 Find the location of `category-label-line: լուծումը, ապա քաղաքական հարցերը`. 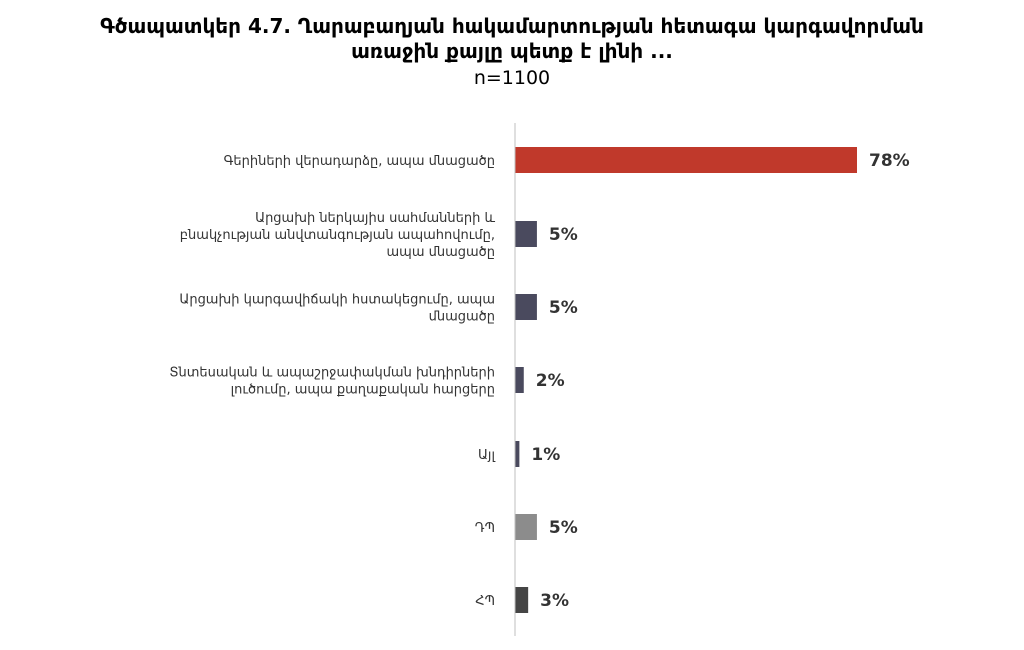

category-label-line: լուծումը, ապա քաղաքական հարցերը is located at coordinates (363, 390).